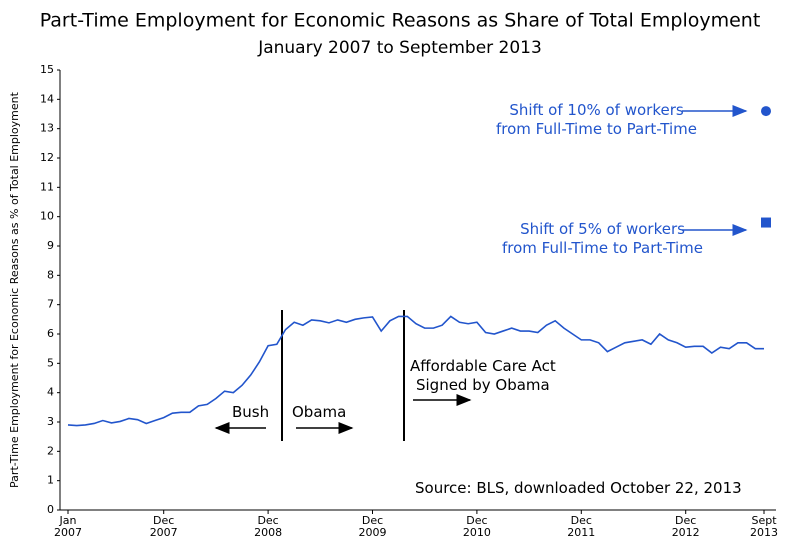  I want to click on x-tick-label: Dec 2007, so click(163, 527).